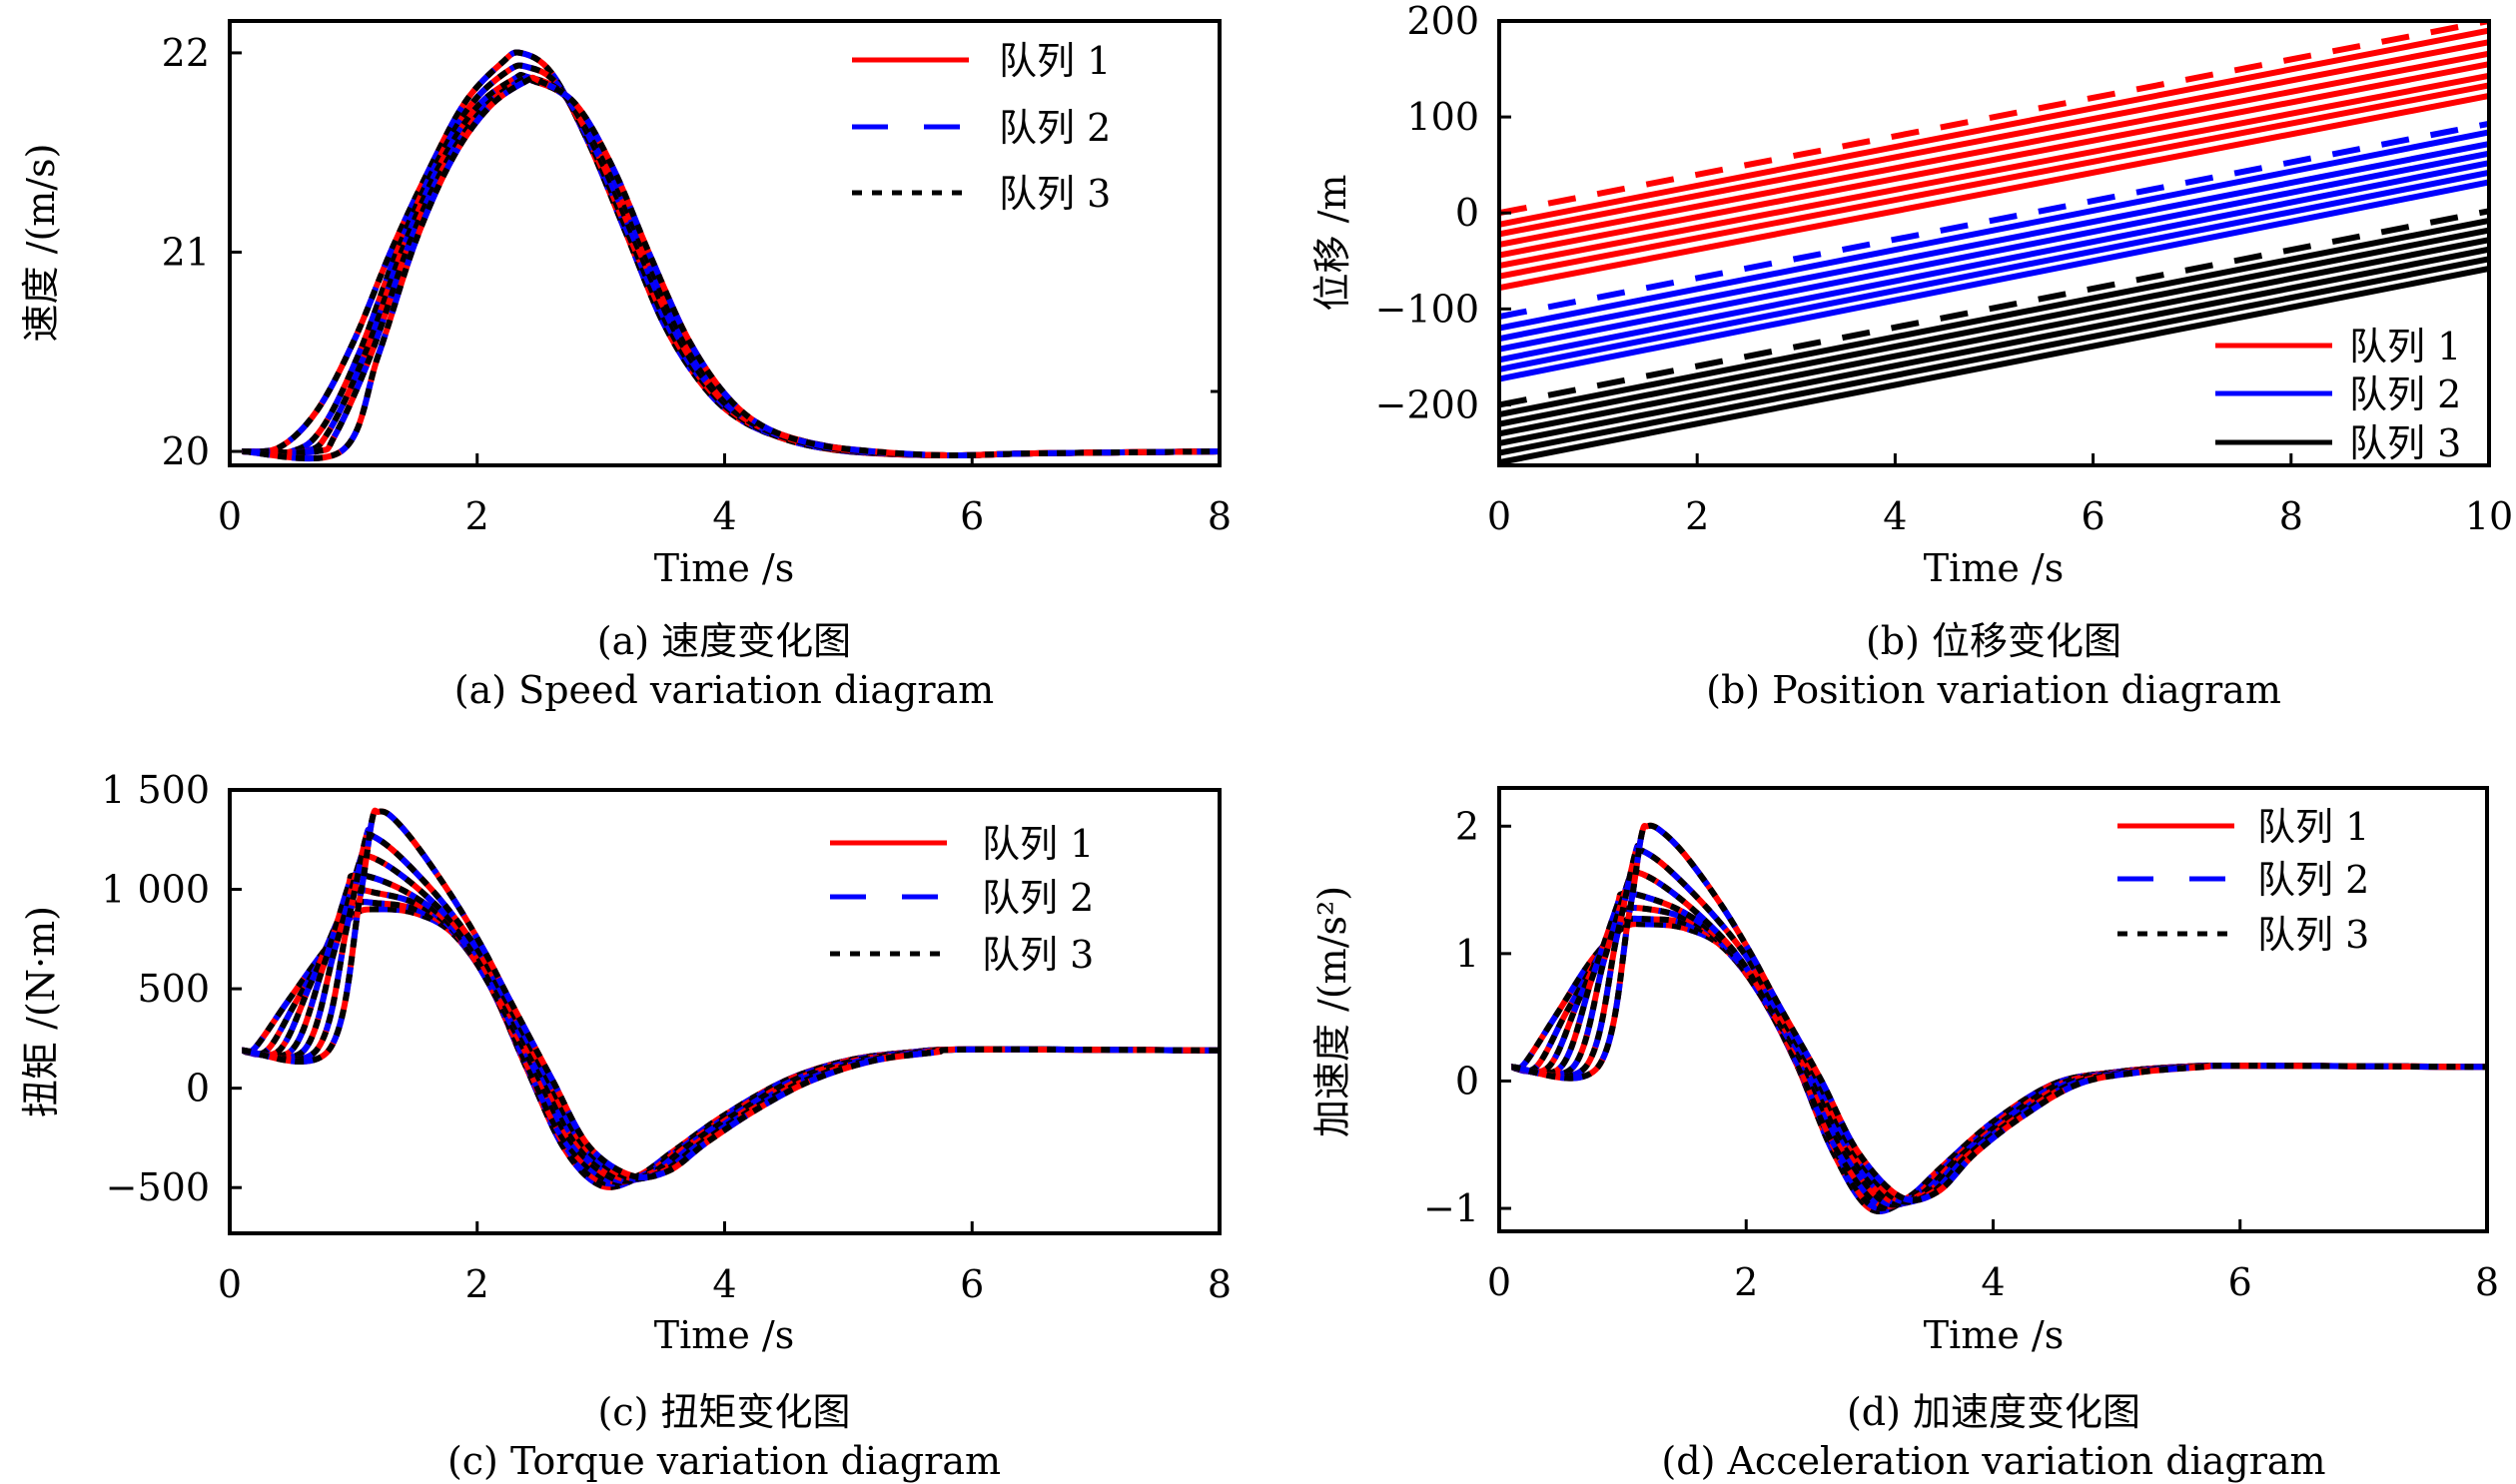  Describe the element at coordinates (1467, 826) in the screenshot. I see `y-tick-label: 2` at that location.